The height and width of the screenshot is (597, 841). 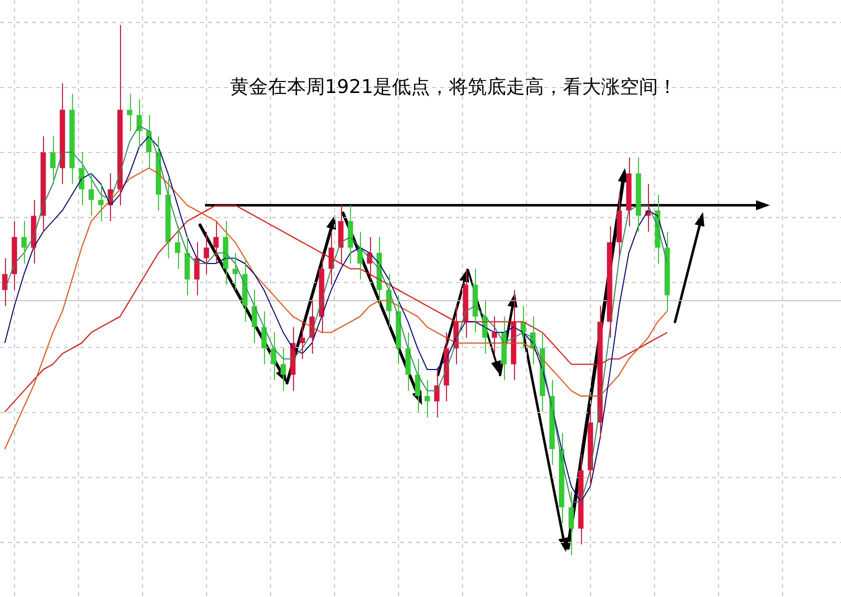 What do you see at coordinates (453, 87) in the screenshot?
I see `annotation: 黄金在本周1921是低点，将筑底走高，看大涨空间！` at bounding box center [453, 87].